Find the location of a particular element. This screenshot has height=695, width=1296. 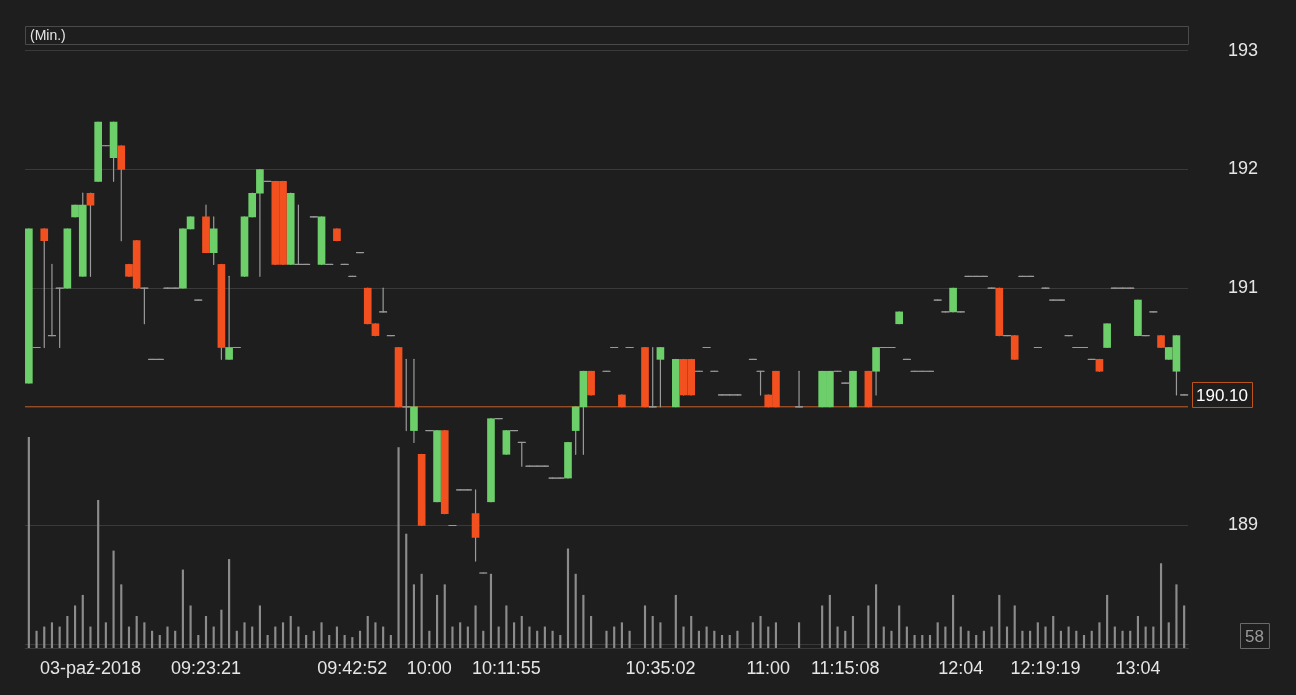

x-tick-label: 09:42:52 is located at coordinates (352, 667).